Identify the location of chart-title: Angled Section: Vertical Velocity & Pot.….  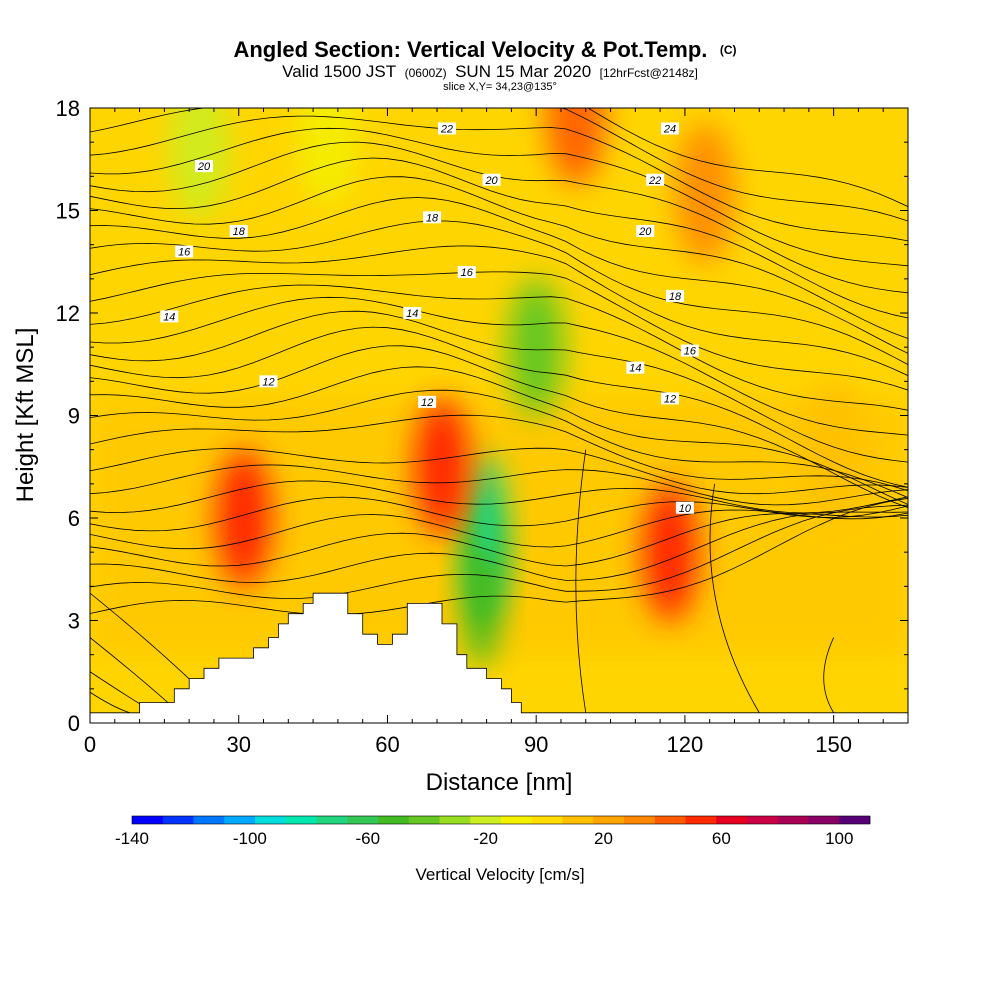
(484, 49).